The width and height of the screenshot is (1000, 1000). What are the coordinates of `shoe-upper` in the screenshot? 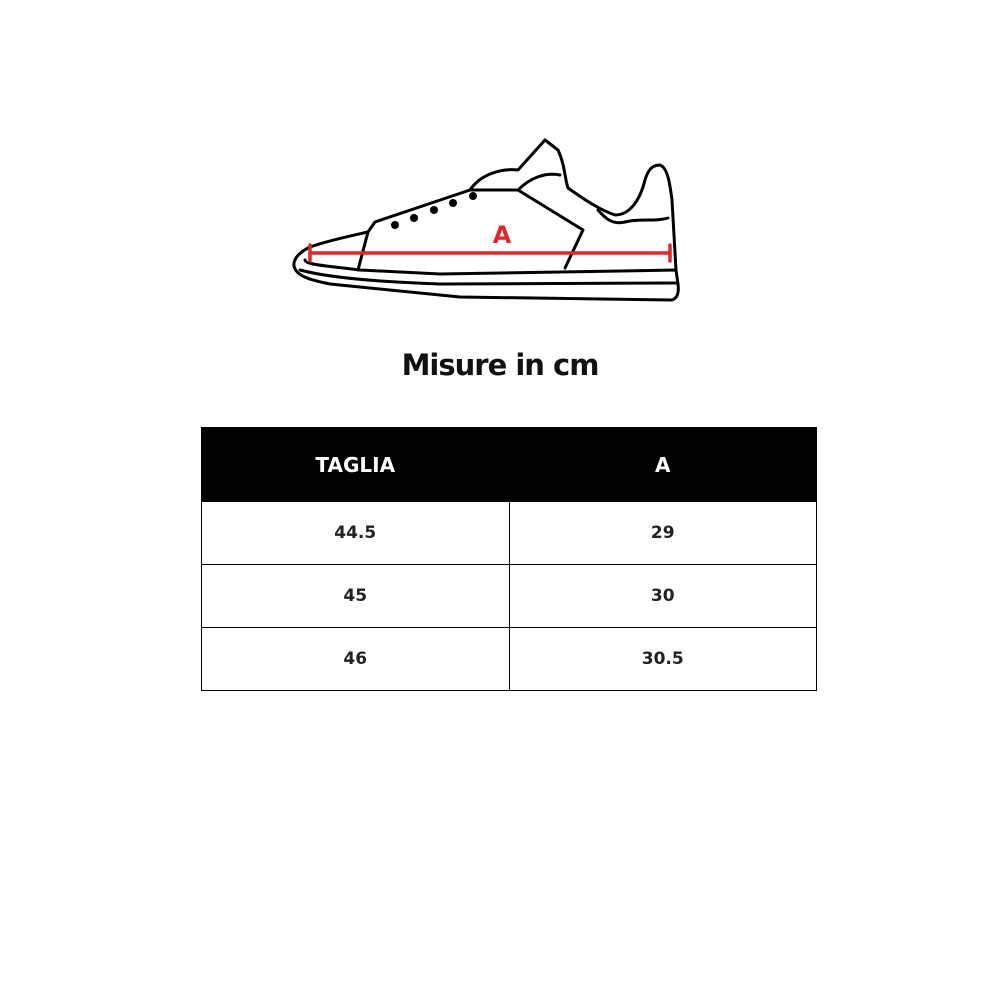 It's located at (446, 229).